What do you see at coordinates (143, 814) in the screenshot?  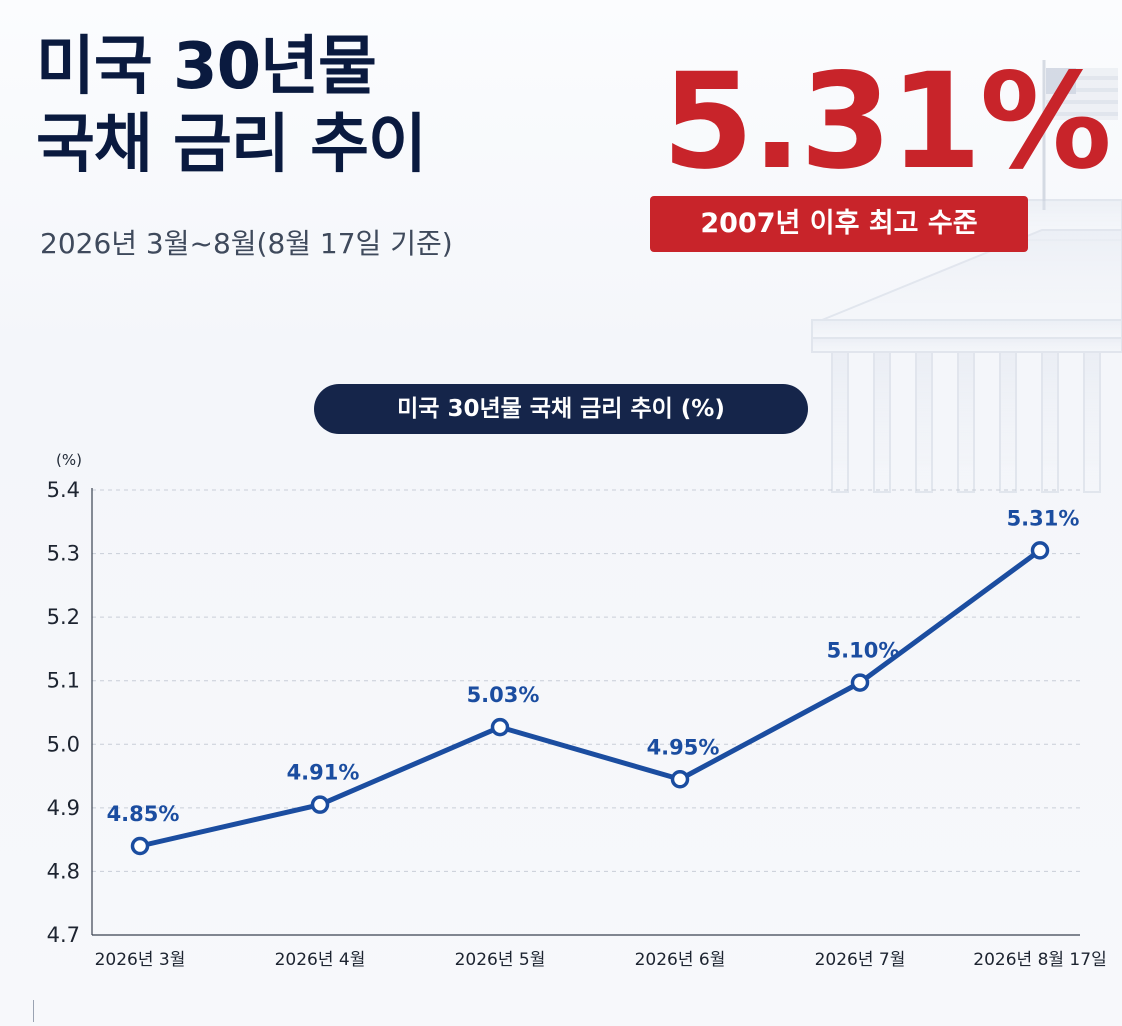 I see `data-label: 4.85%` at bounding box center [143, 814].